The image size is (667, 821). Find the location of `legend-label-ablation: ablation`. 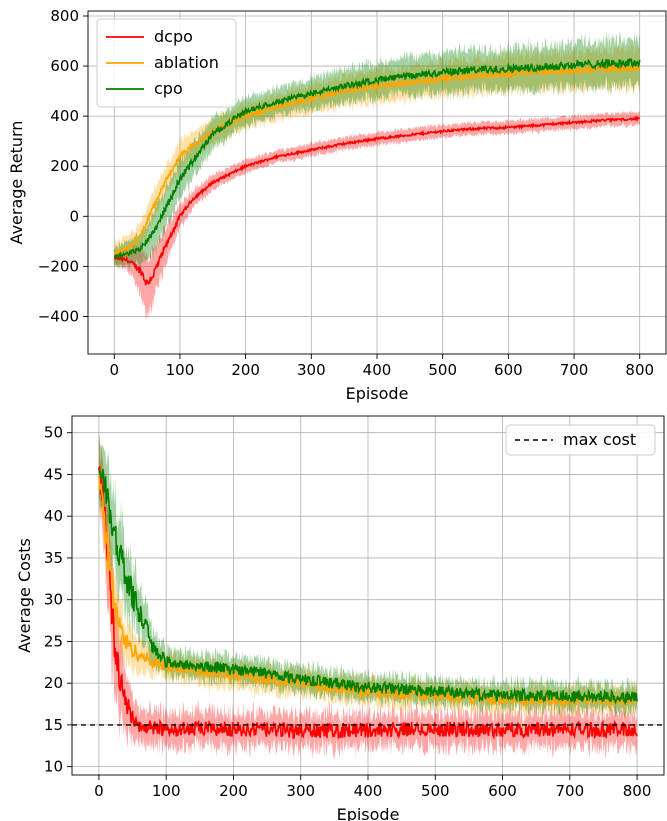

legend-label-ablation: ablation is located at coordinates (186, 62).